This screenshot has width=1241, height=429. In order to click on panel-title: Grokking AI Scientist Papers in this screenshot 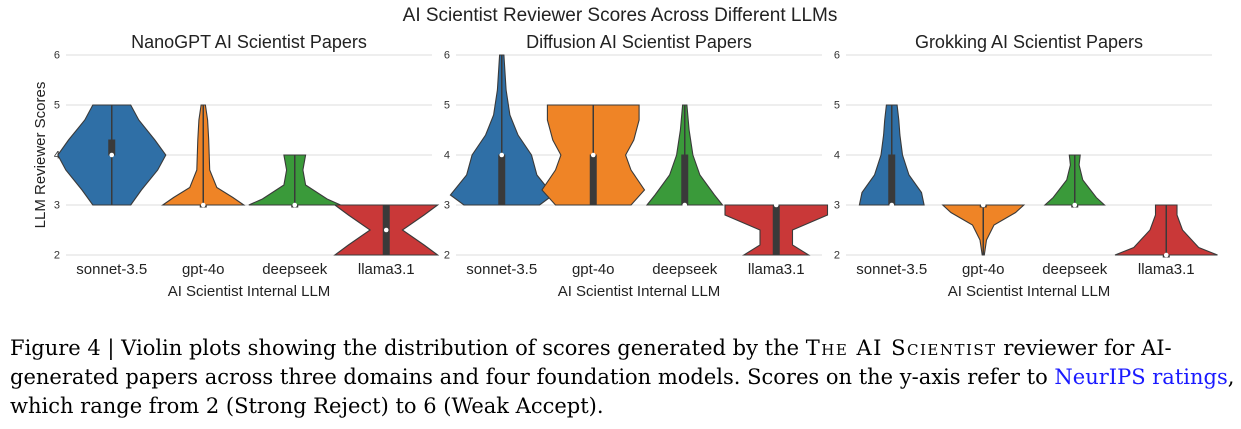, I will do `click(1029, 42)`.